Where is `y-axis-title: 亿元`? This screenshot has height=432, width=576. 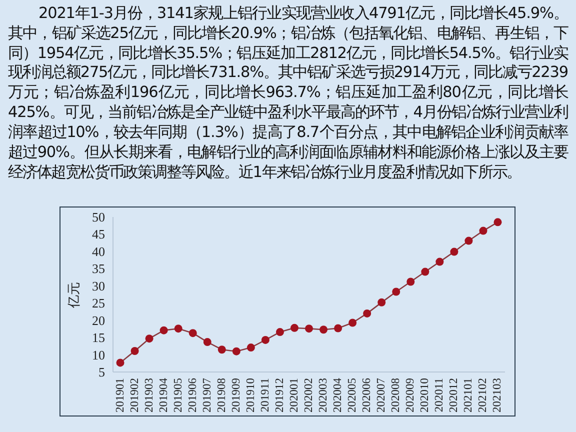
y-axis-title: 亿元 is located at coordinates (74, 295).